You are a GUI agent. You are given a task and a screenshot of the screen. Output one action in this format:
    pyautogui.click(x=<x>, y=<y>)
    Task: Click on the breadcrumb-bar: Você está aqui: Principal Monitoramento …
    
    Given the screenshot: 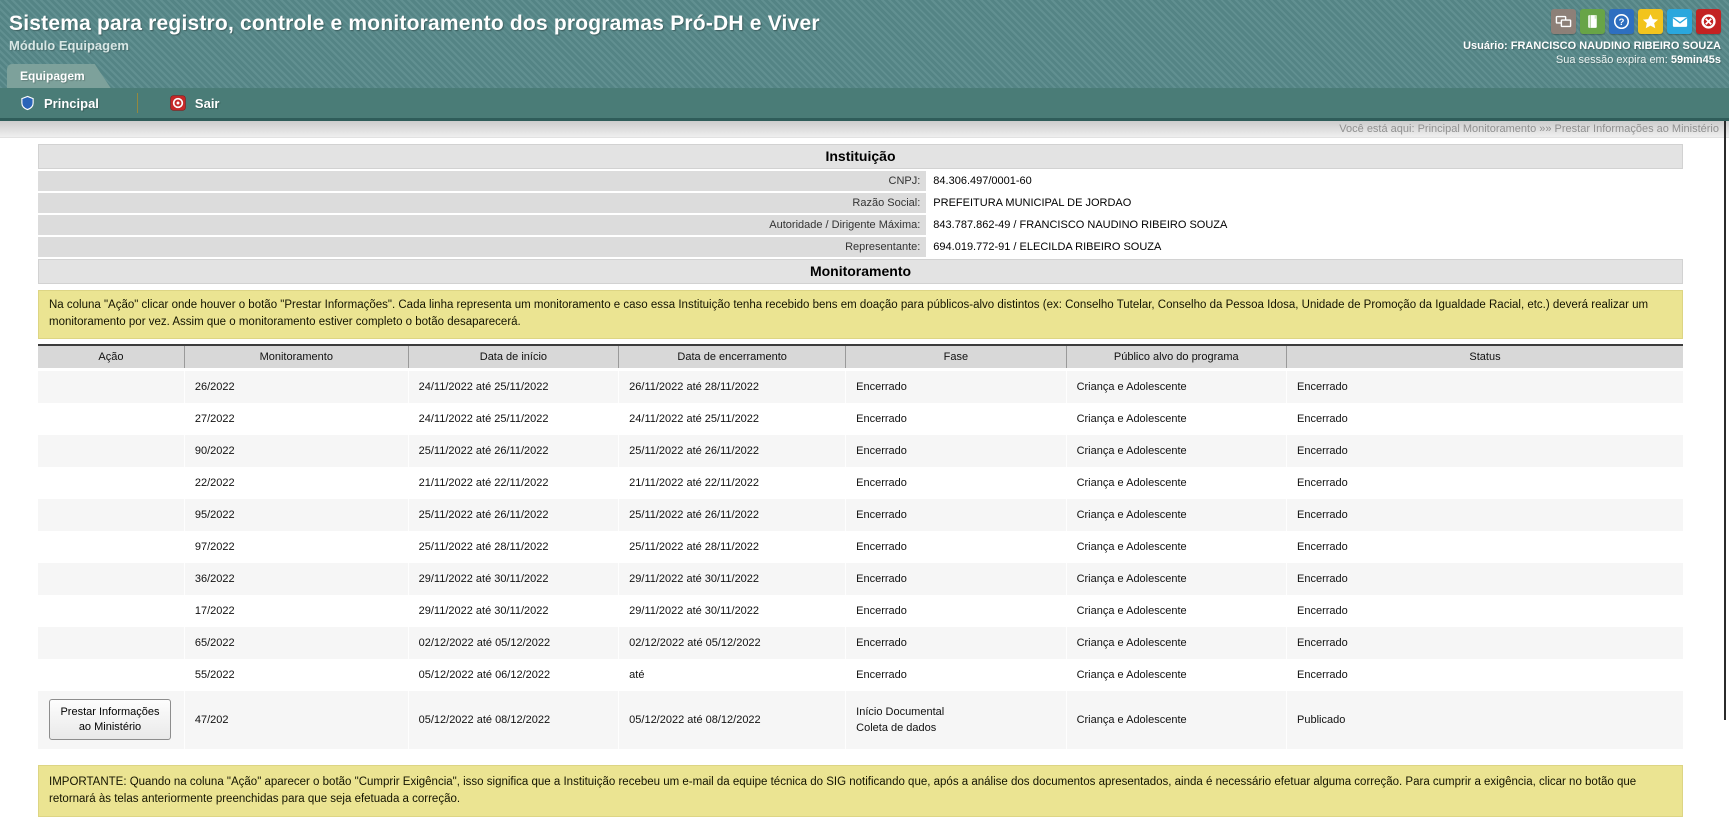 What is the action you would take?
    pyautogui.click(x=864, y=129)
    